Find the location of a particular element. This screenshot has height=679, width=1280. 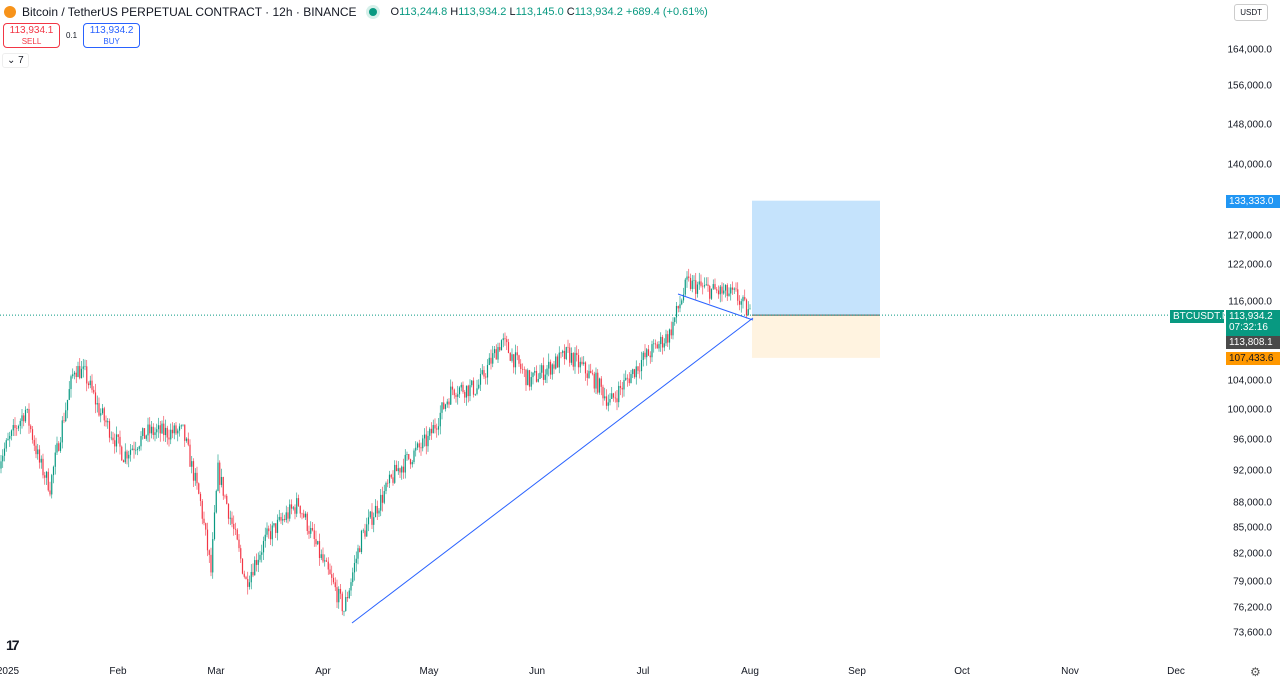

price-tick: 73,600.0 is located at coordinates (1252, 633).